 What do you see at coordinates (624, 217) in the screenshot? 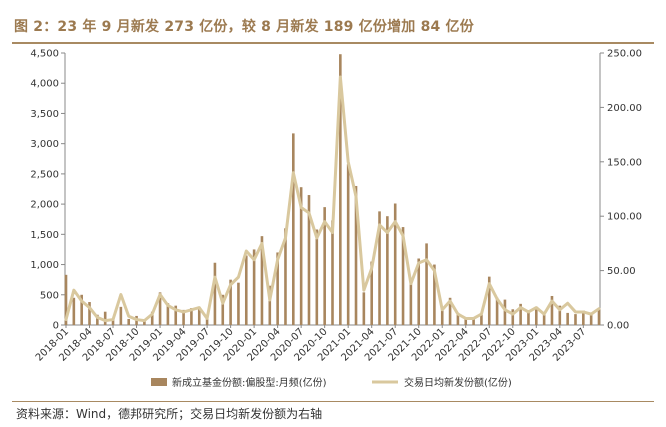
I see `right-tick-label: 100.00` at bounding box center [624, 217].